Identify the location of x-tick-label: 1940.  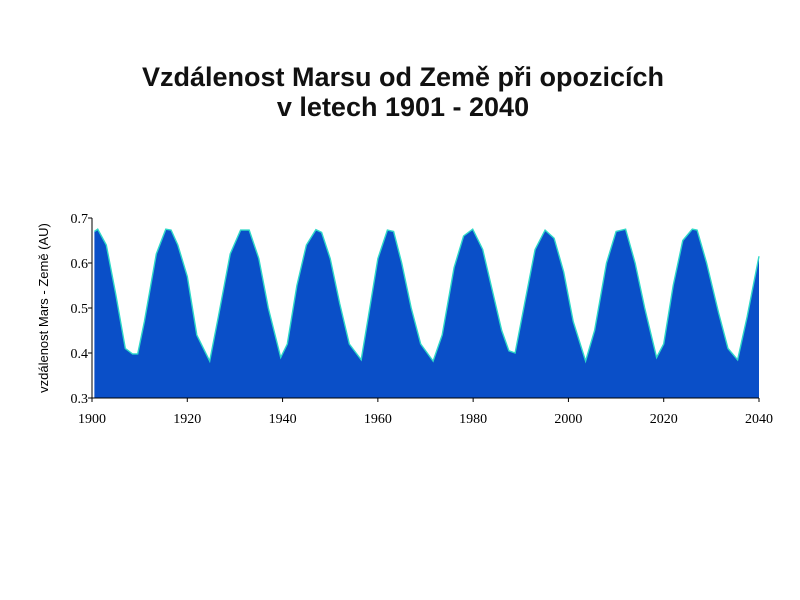
(283, 419).